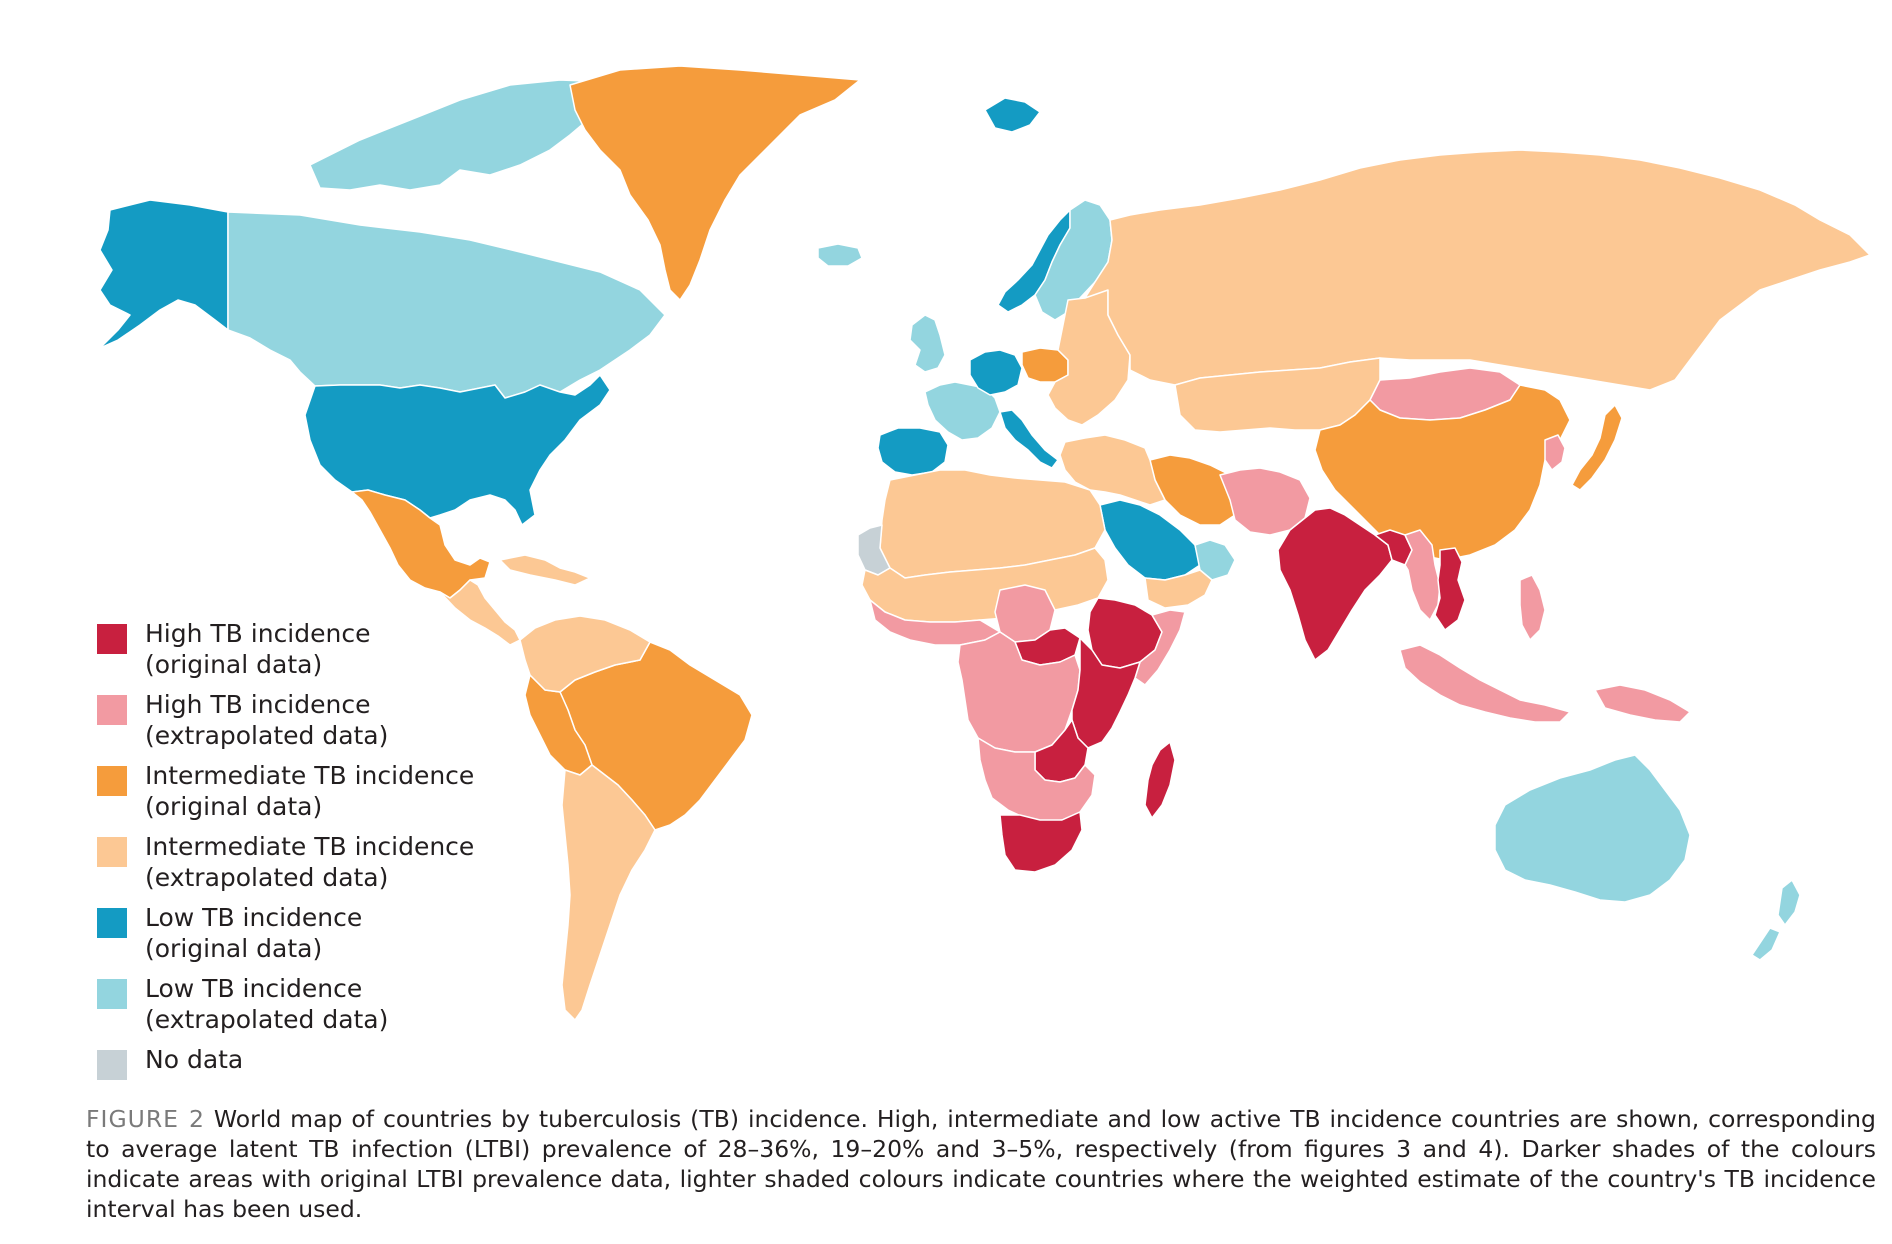 The width and height of the screenshot is (1892, 1244). I want to click on region-madagascar, so click(1160, 780).